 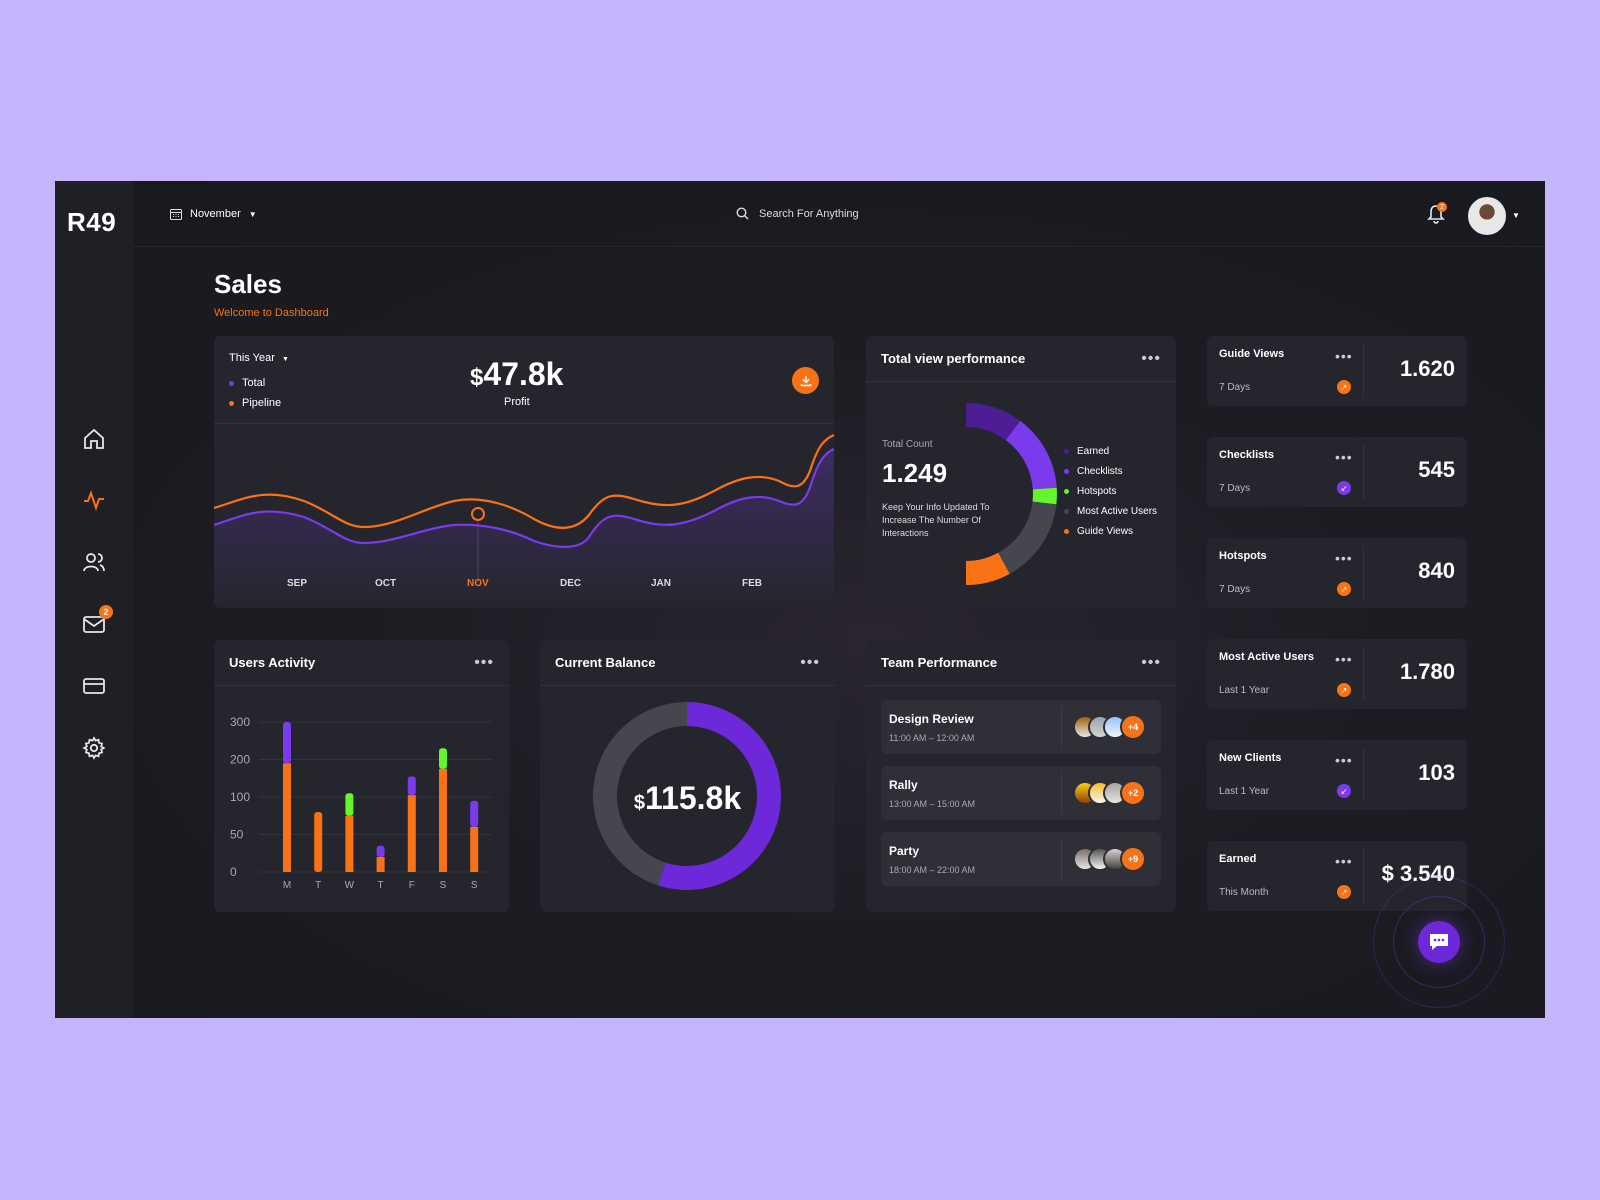 I want to click on month-label-sep: SEP, so click(x=297, y=583).